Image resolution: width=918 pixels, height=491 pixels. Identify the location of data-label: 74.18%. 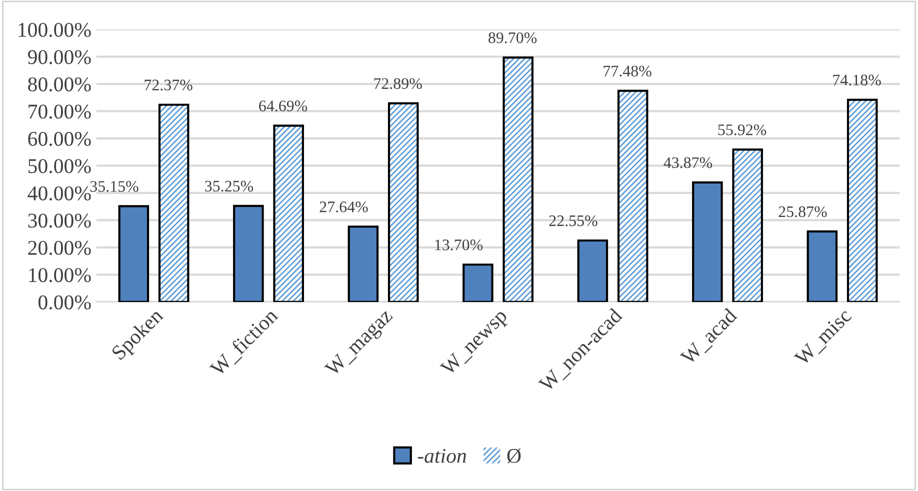
(857, 80).